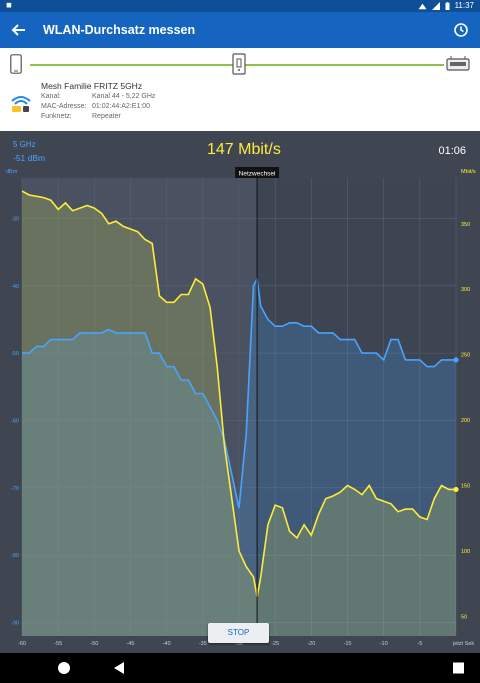 The width and height of the screenshot is (480, 683). I want to click on router-icon, so click(458, 64).